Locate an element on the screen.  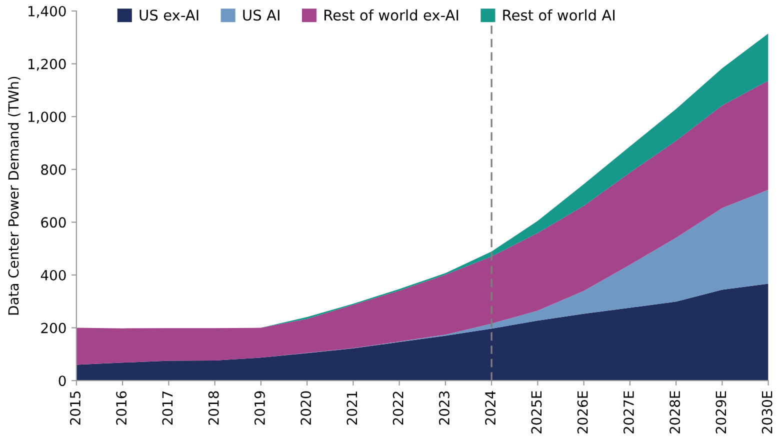
legend-label: Rest of world ex-AI is located at coordinates (391, 15).